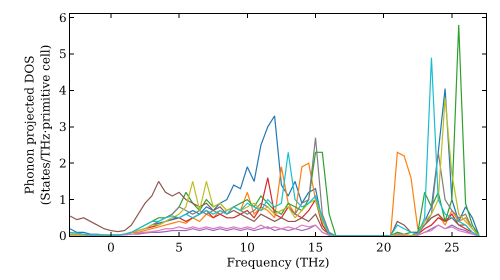 This screenshot has width=500, height=280. What do you see at coordinates (62, 236) in the screenshot?
I see `y-tick-label: 0` at bounding box center [62, 236].